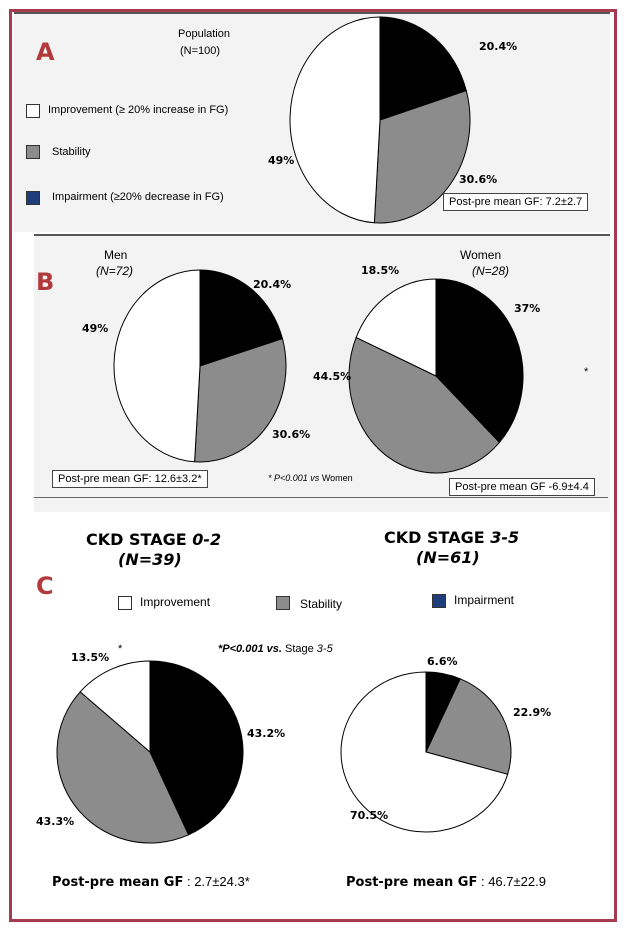 Image resolution: width=628 pixels, height=932 pixels. Describe the element at coordinates (136, 539) in the screenshot. I see `ckd-left-title-text: CKD STAGE` at that location.